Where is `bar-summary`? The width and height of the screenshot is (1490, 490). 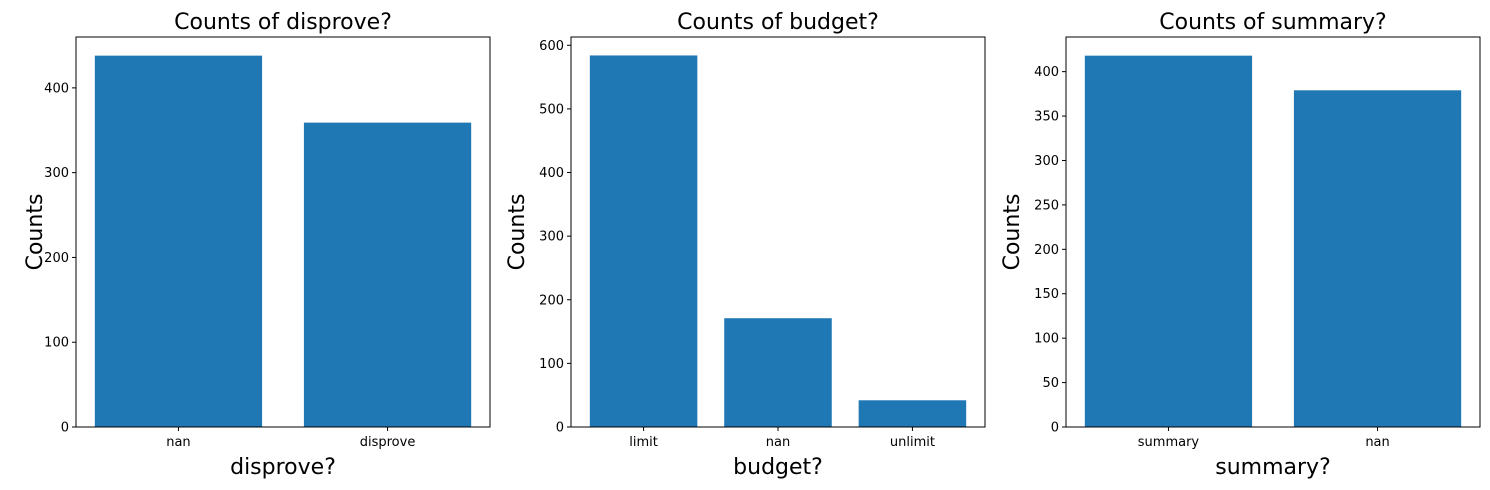 bar-summary is located at coordinates (1168, 241).